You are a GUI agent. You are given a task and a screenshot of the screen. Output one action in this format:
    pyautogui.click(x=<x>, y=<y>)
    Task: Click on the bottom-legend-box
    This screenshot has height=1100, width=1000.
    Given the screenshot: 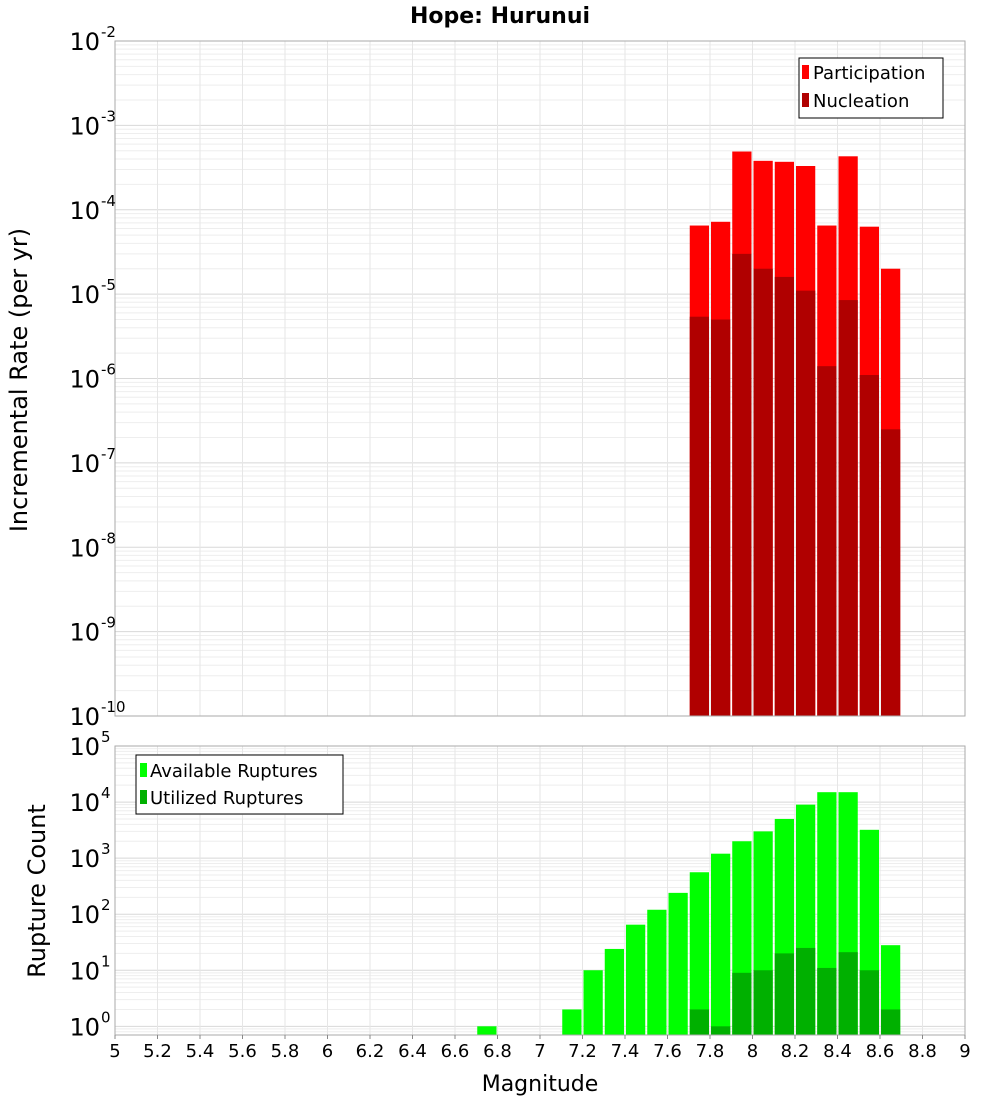 What is the action you would take?
    pyautogui.click(x=239, y=784)
    